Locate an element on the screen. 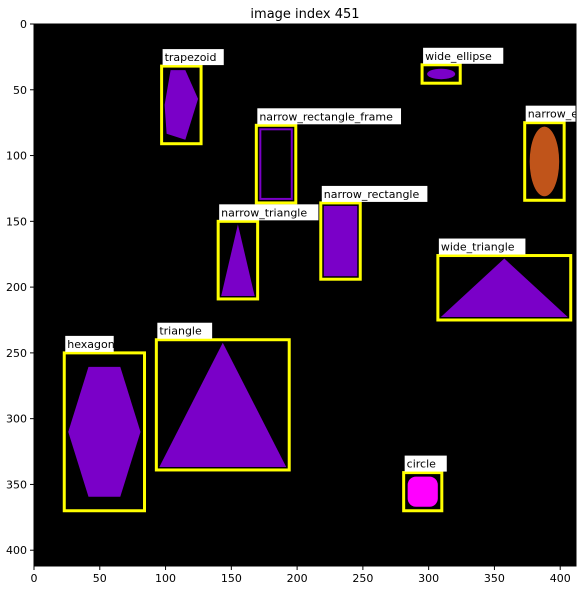 Image resolution: width=583 pixels, height=590 pixels. y-tick-label: 300 is located at coordinates (16, 419).